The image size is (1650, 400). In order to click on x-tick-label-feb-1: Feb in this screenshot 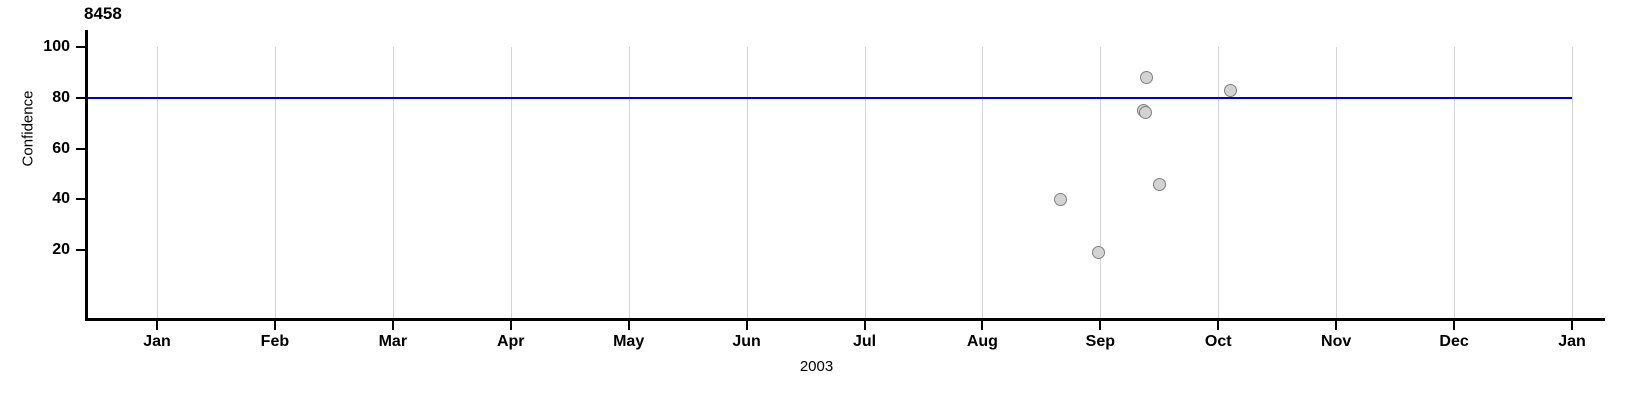, I will do `click(275, 341)`.